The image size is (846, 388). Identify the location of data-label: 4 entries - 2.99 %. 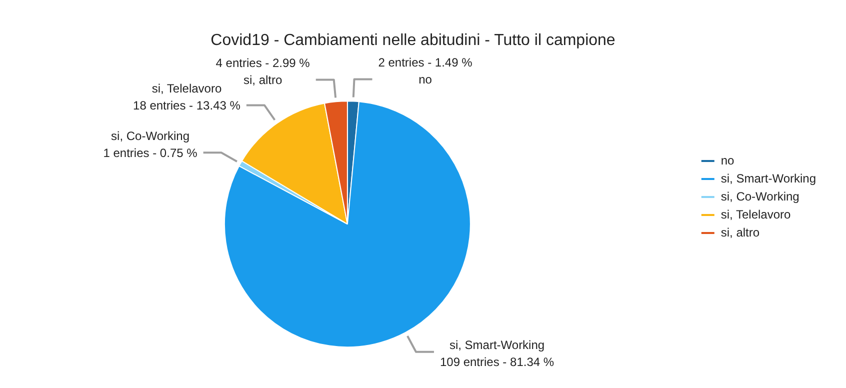
(263, 63).